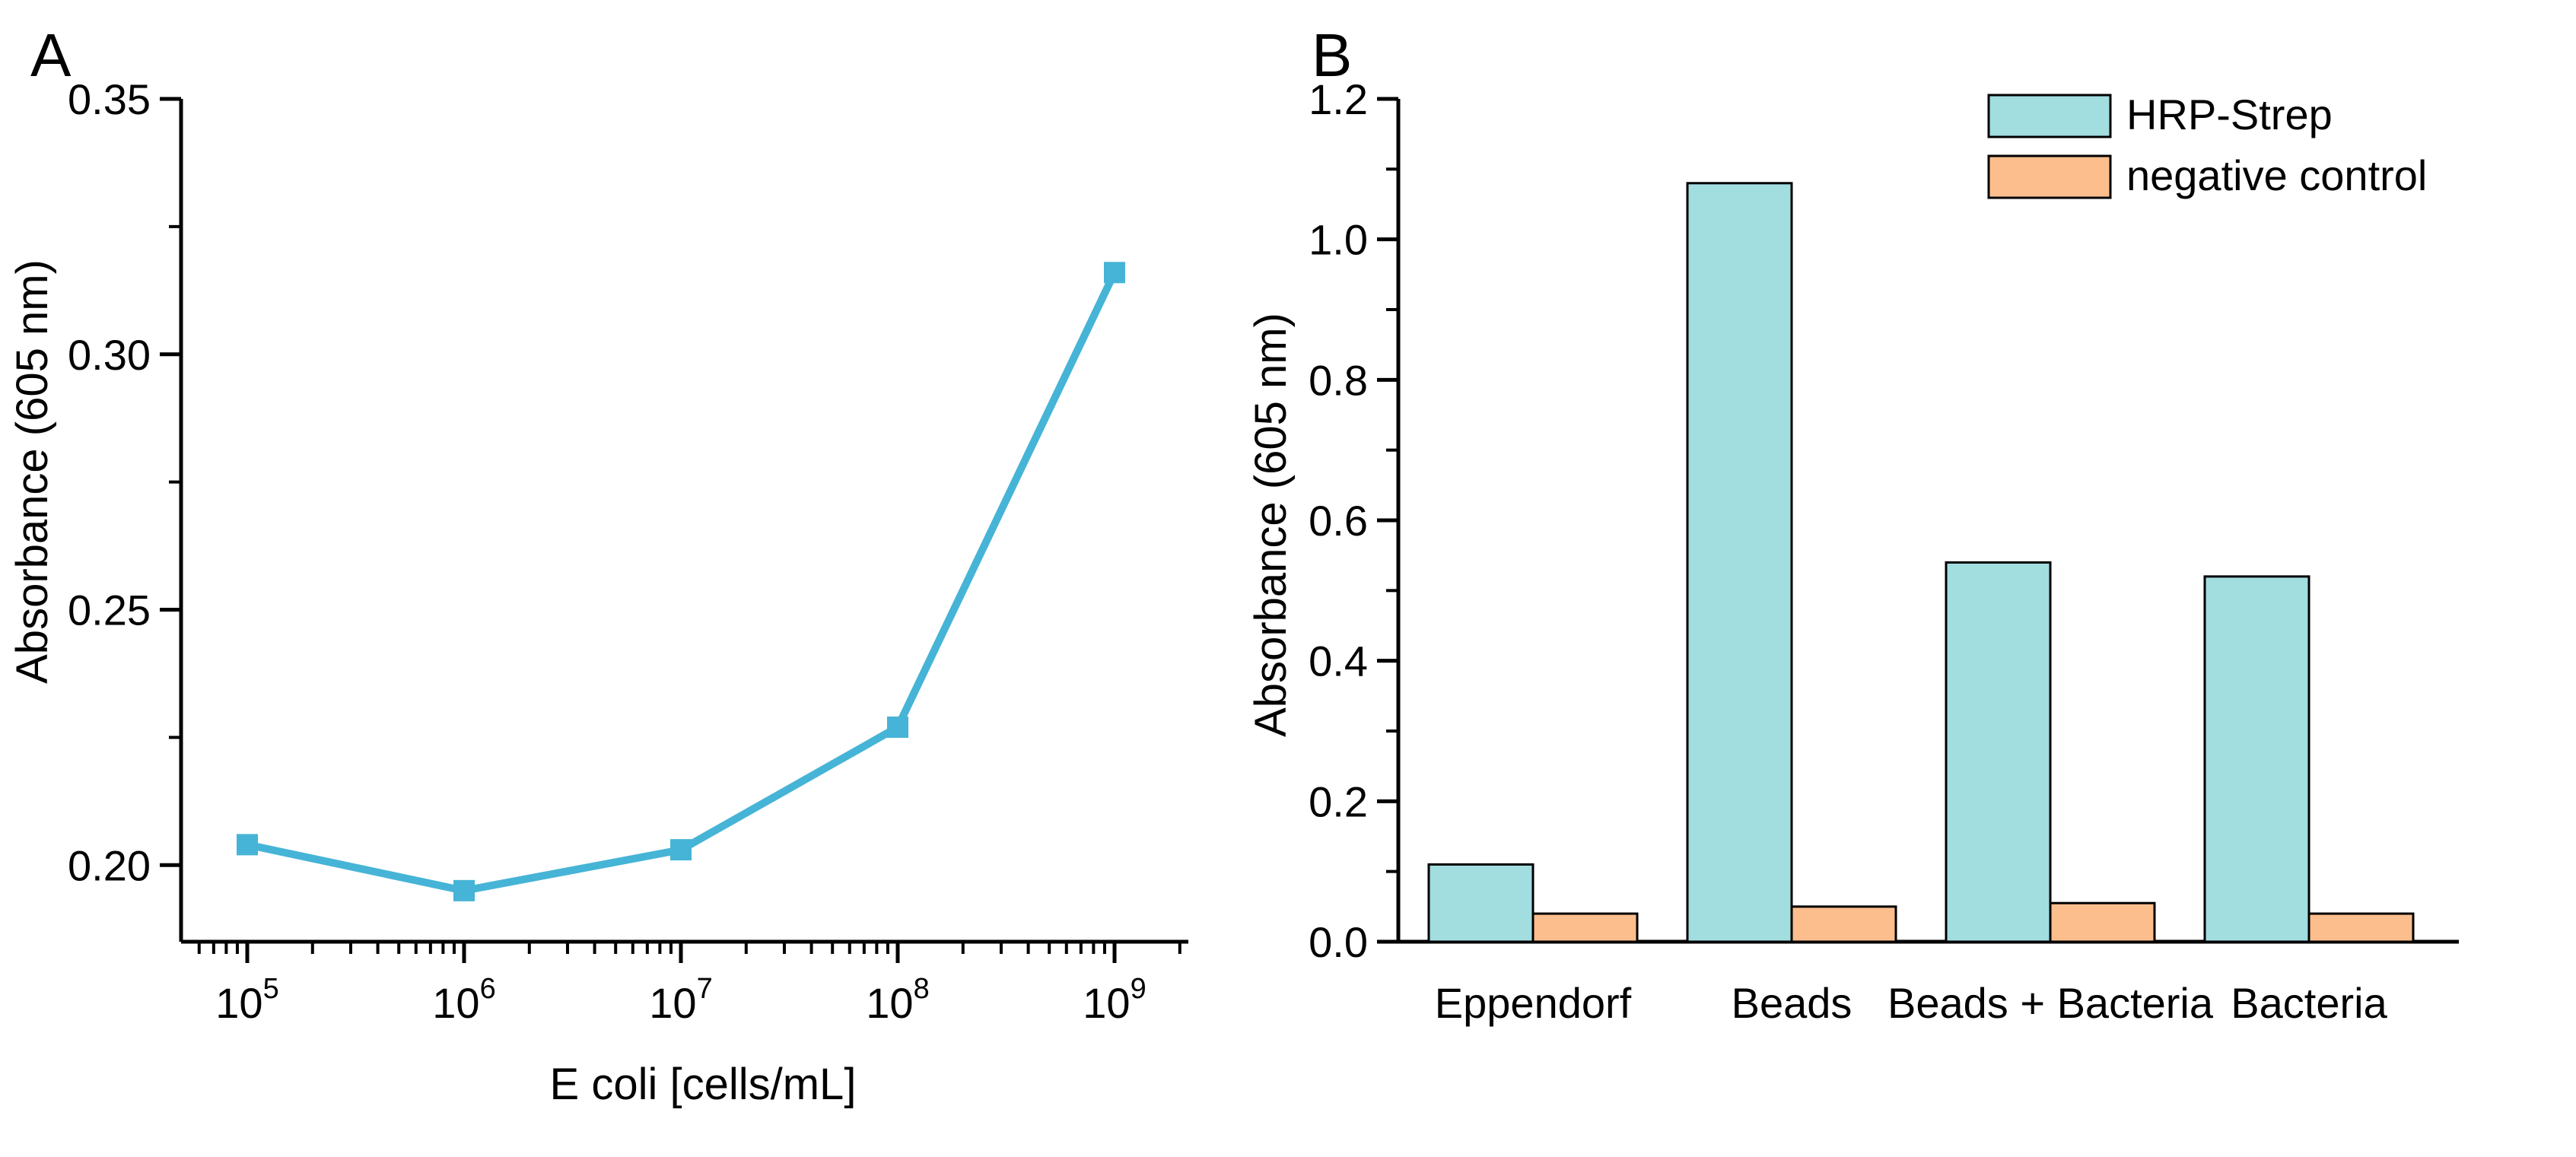 The height and width of the screenshot is (1157, 2576). I want to click on panel-a-x-tick-label: 10⁸, so click(897, 1000).